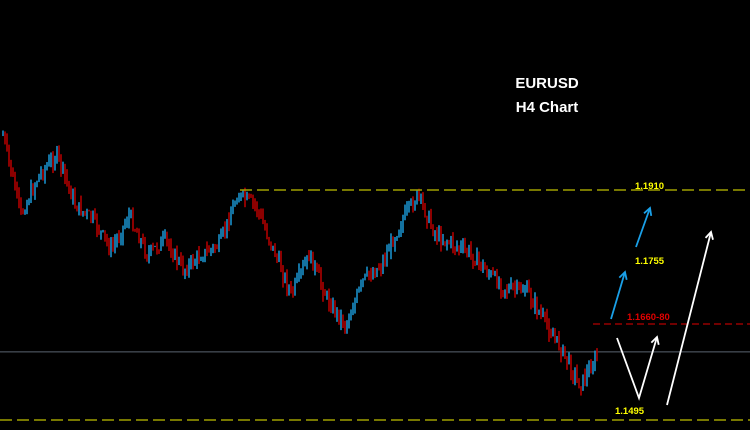 This screenshot has width=750, height=430. I want to click on chart-title: EURUSD, so click(547, 83).